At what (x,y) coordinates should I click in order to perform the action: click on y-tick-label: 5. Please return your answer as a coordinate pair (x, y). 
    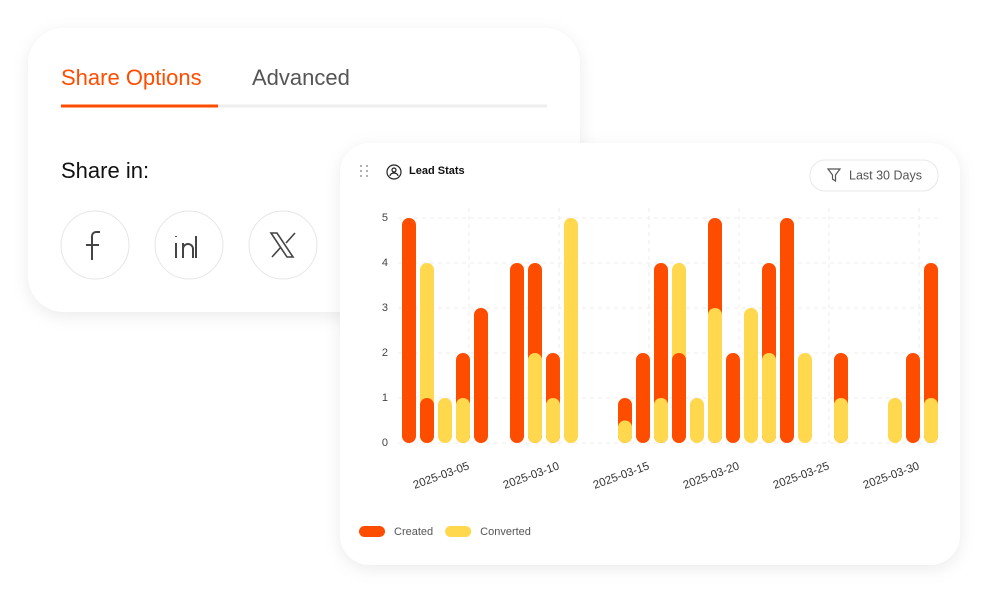
    Looking at the image, I should click on (385, 218).